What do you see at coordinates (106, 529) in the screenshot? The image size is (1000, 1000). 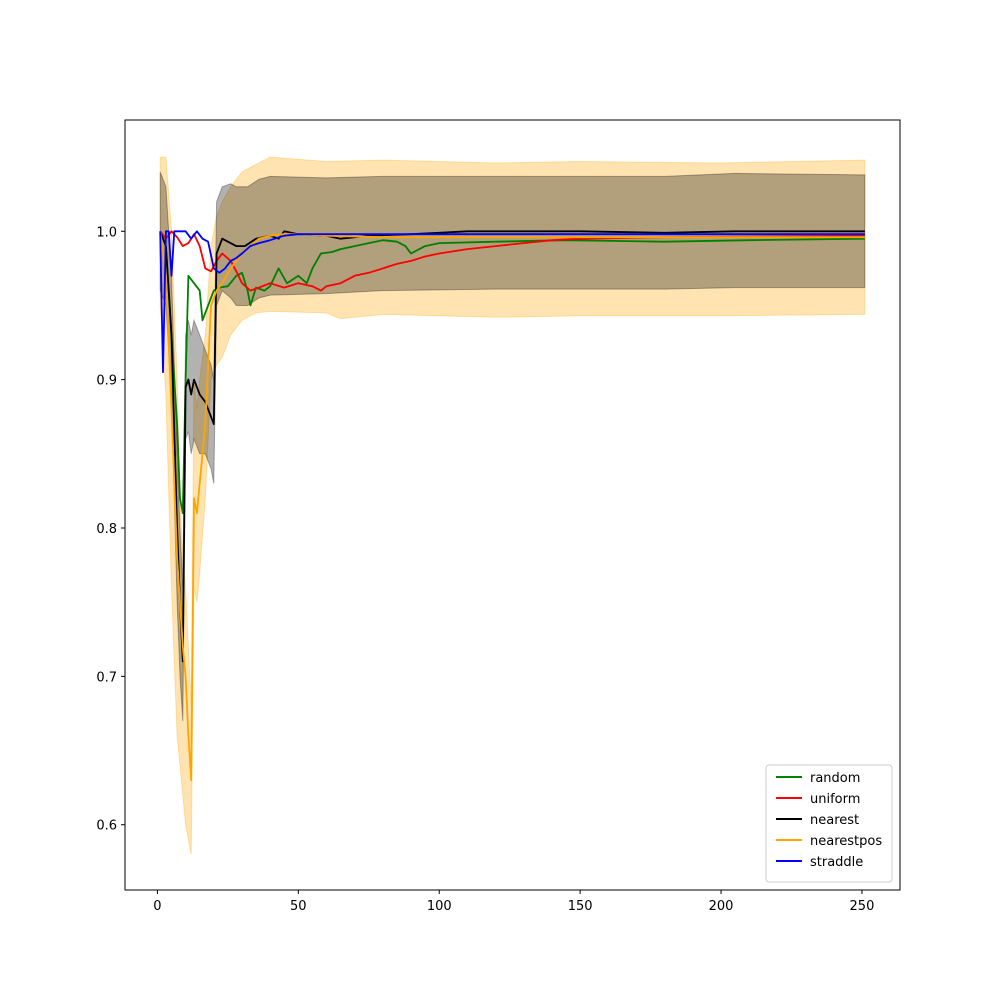 I see `y-tick-label: 0.8` at bounding box center [106, 529].